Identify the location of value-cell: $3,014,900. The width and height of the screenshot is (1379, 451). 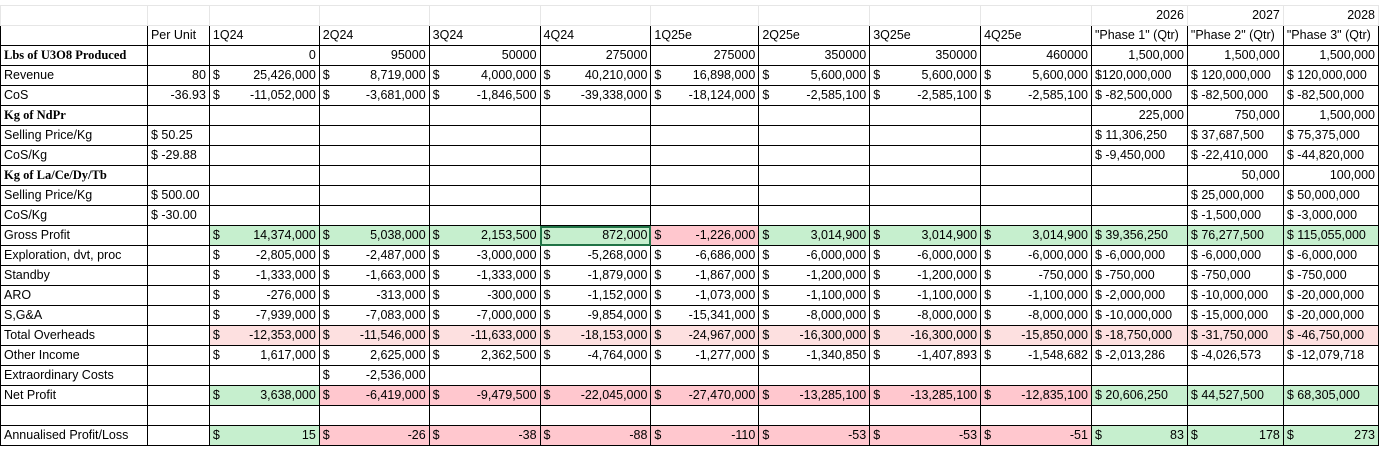
(1036, 235).